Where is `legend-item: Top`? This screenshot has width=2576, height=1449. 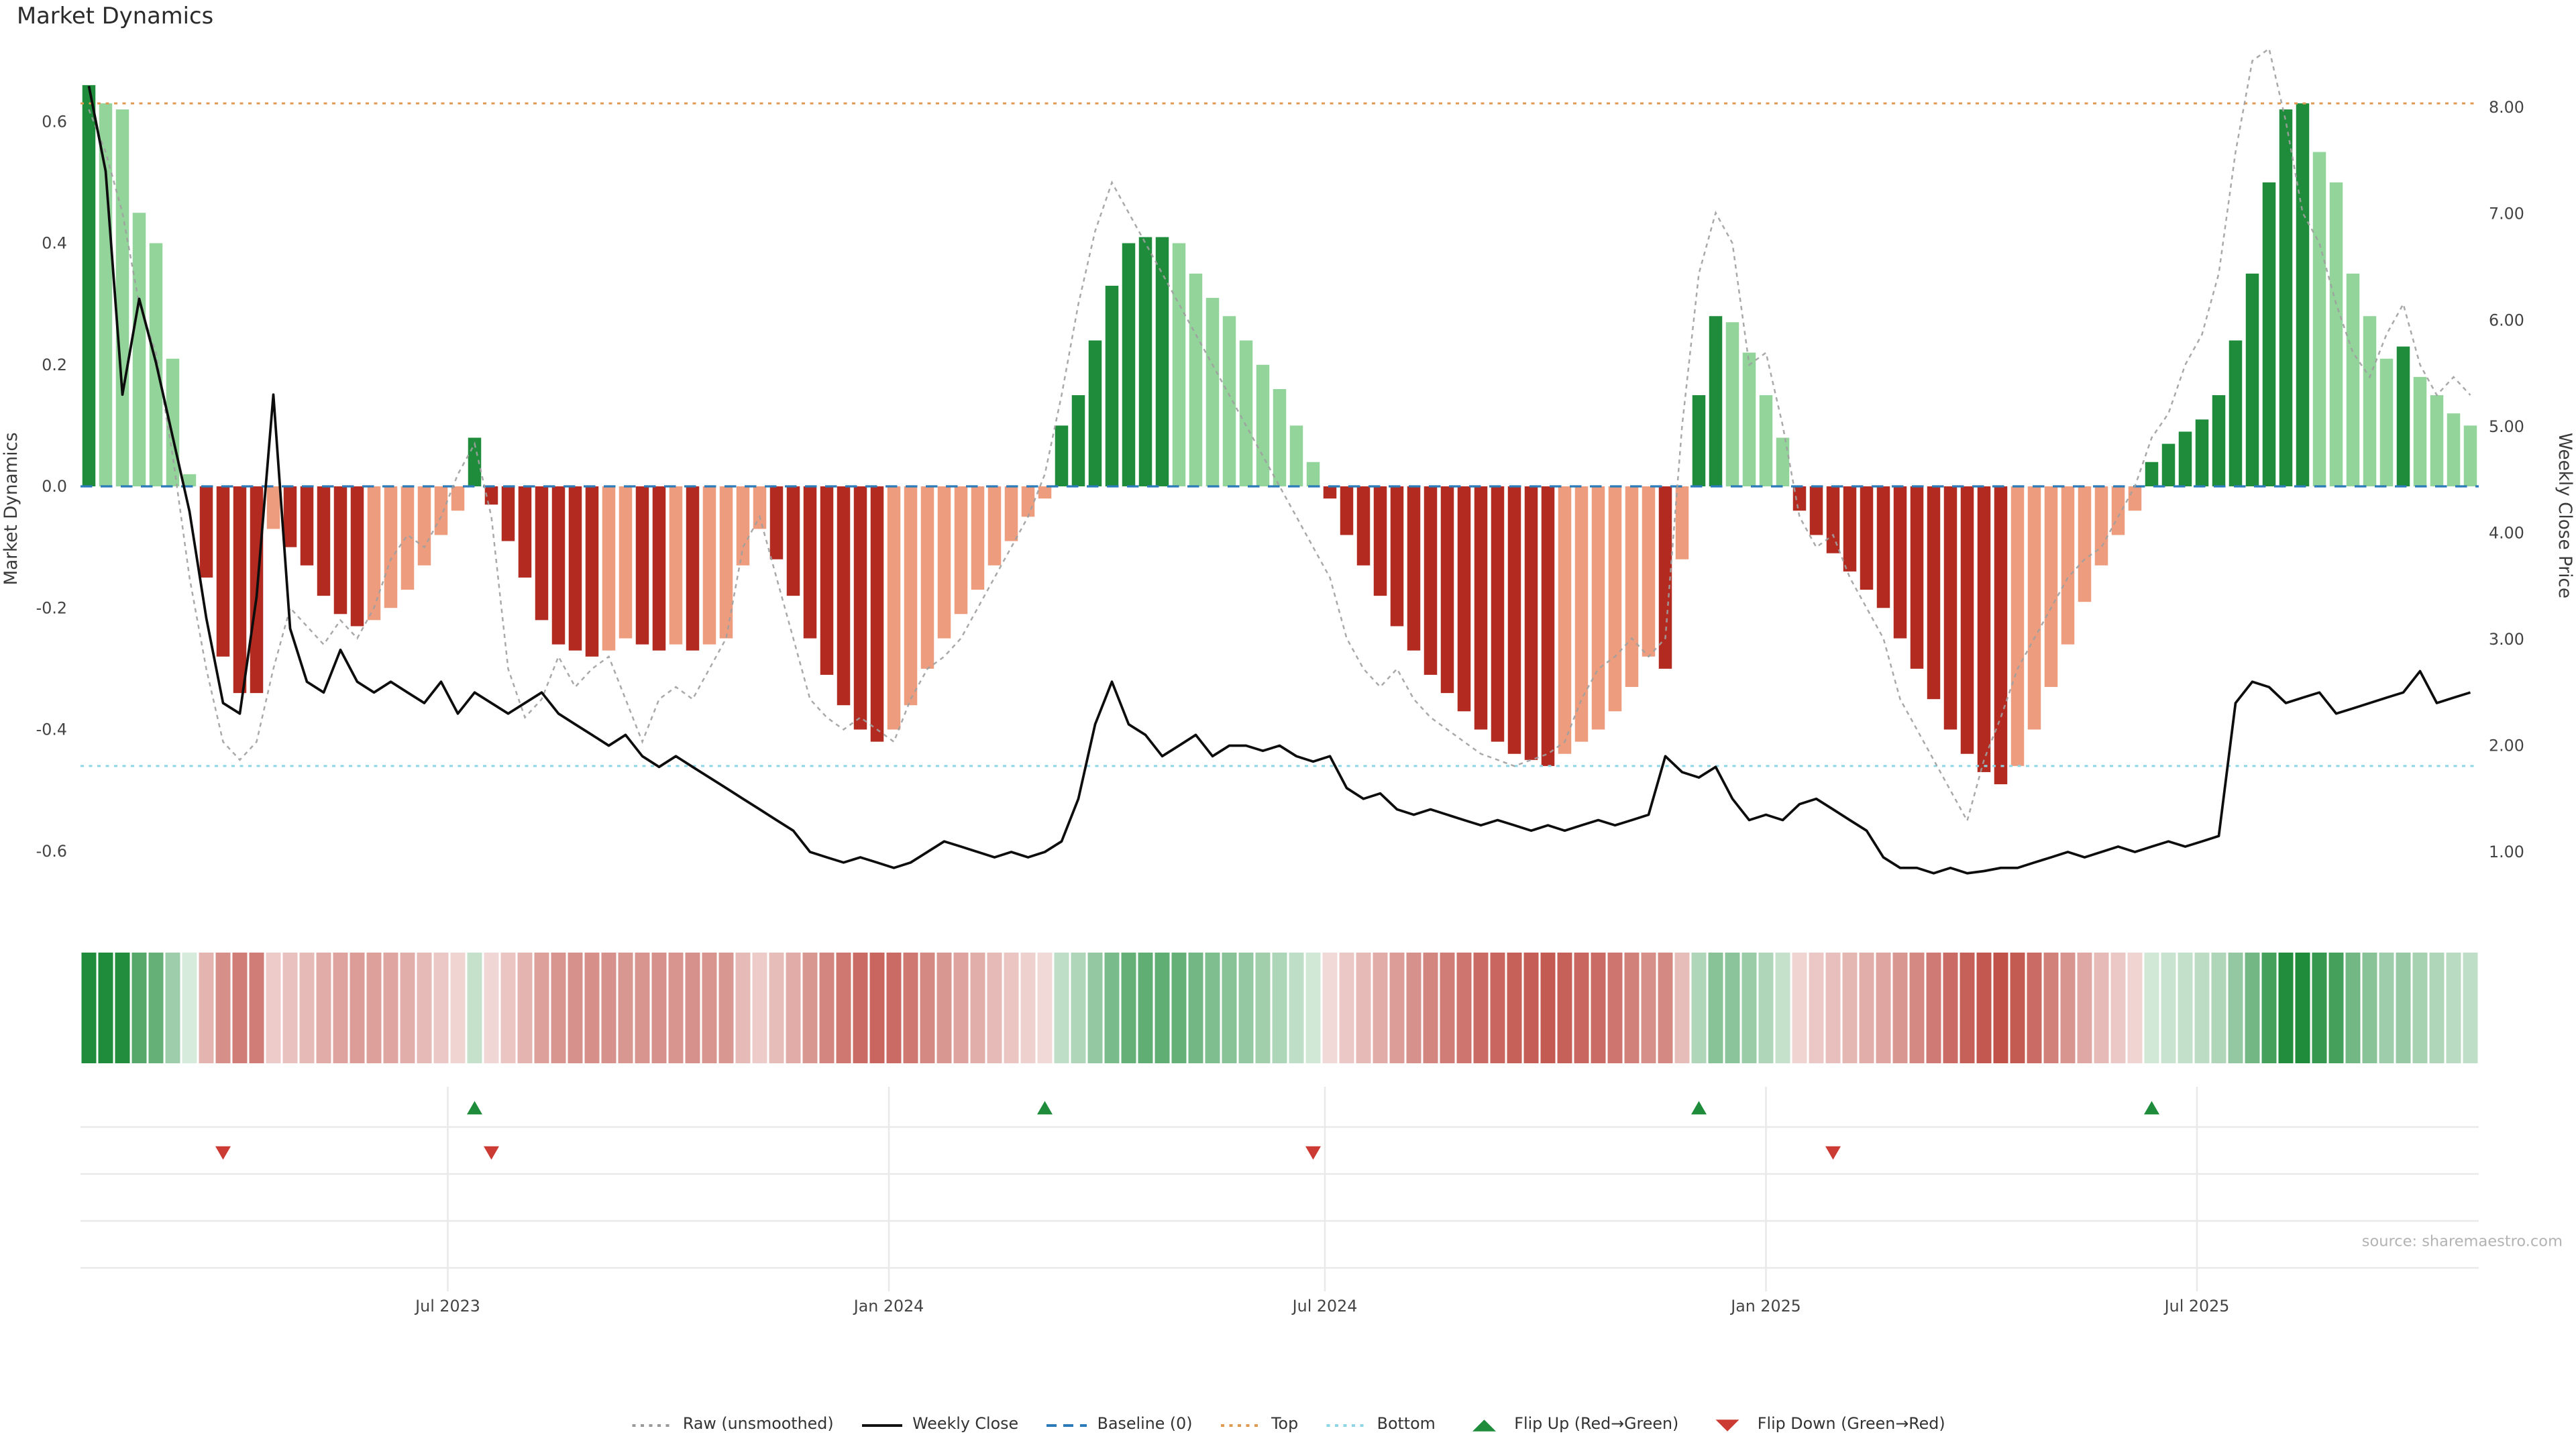 legend-item: Top is located at coordinates (1259, 1424).